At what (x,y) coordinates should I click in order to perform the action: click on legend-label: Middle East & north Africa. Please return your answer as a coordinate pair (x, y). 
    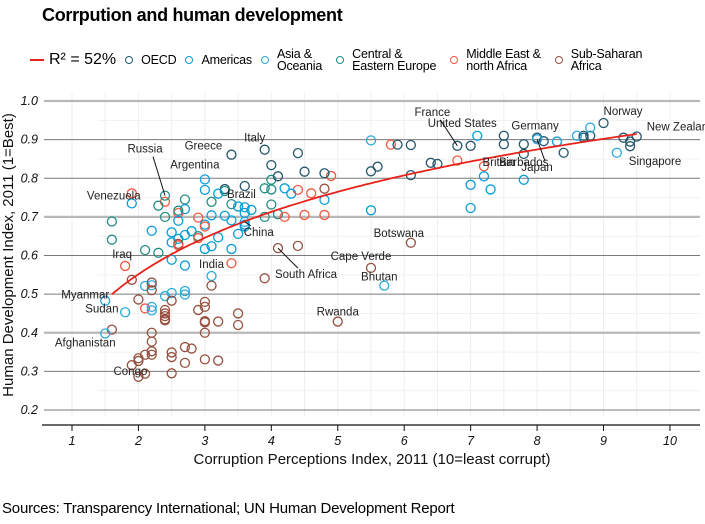
    Looking at the image, I should click on (503, 60).